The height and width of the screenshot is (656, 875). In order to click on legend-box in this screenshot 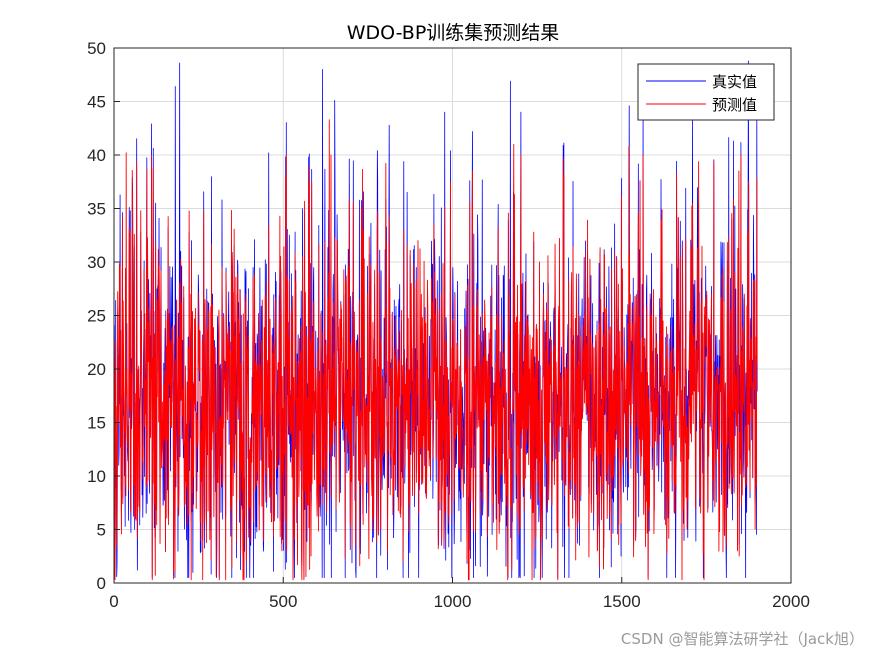, I will do `click(706, 92)`.